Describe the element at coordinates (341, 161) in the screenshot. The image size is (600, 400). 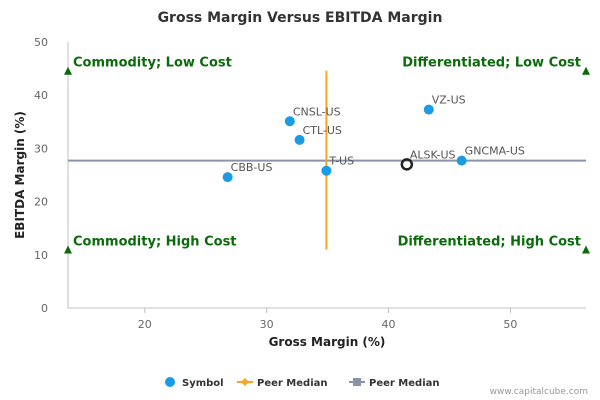
I see `point-label: T-US` at that location.